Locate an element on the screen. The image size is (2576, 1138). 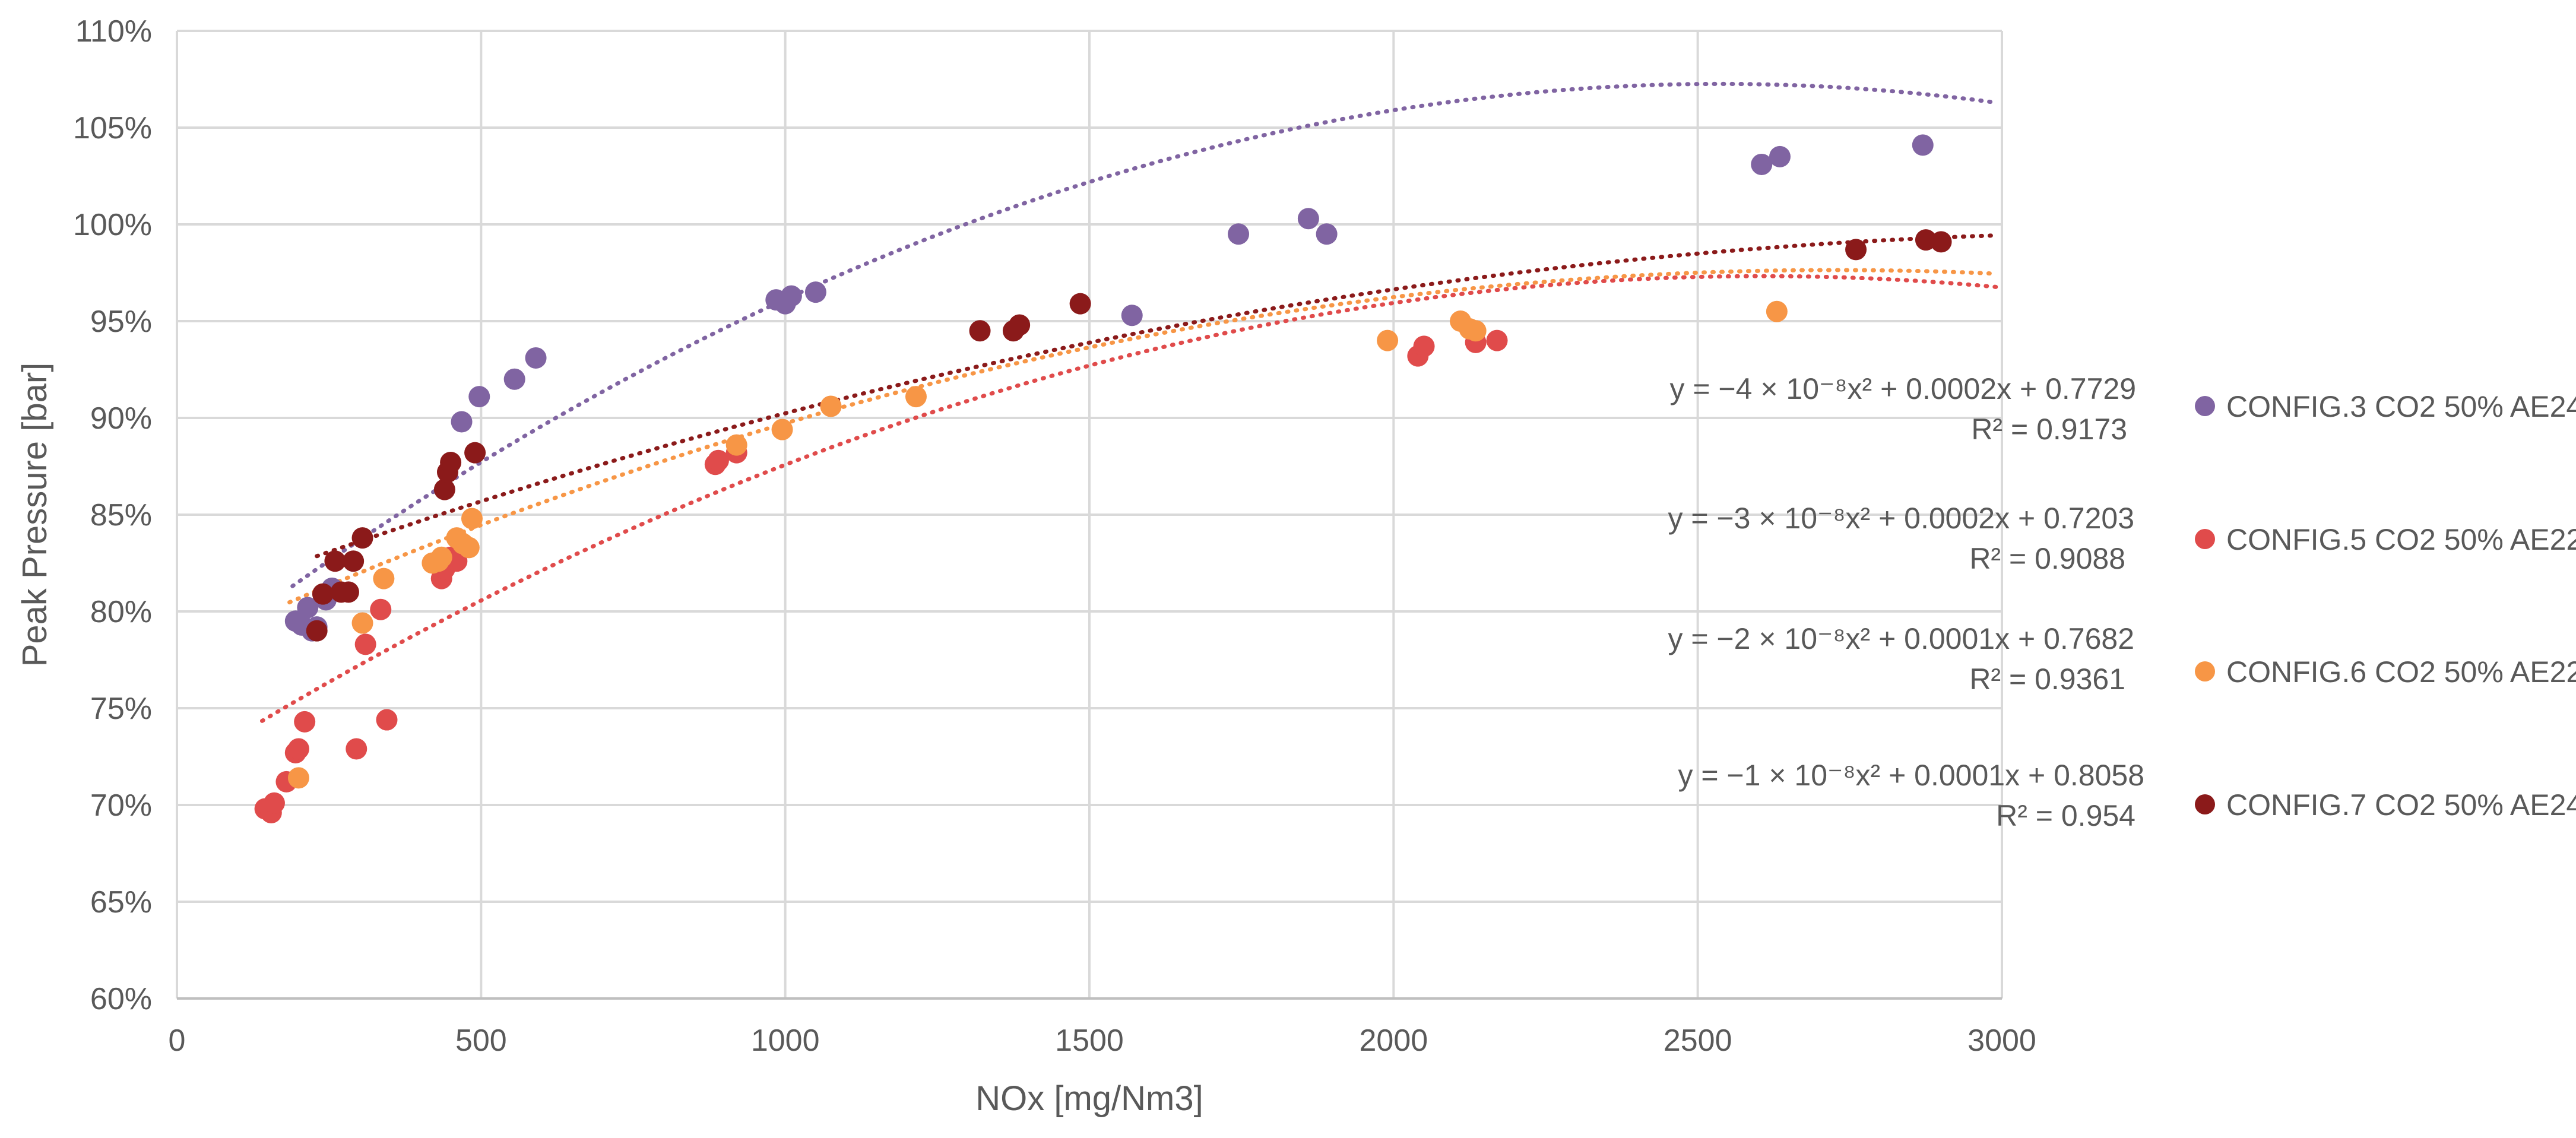
x-tick-label: 500 is located at coordinates (481, 1040).